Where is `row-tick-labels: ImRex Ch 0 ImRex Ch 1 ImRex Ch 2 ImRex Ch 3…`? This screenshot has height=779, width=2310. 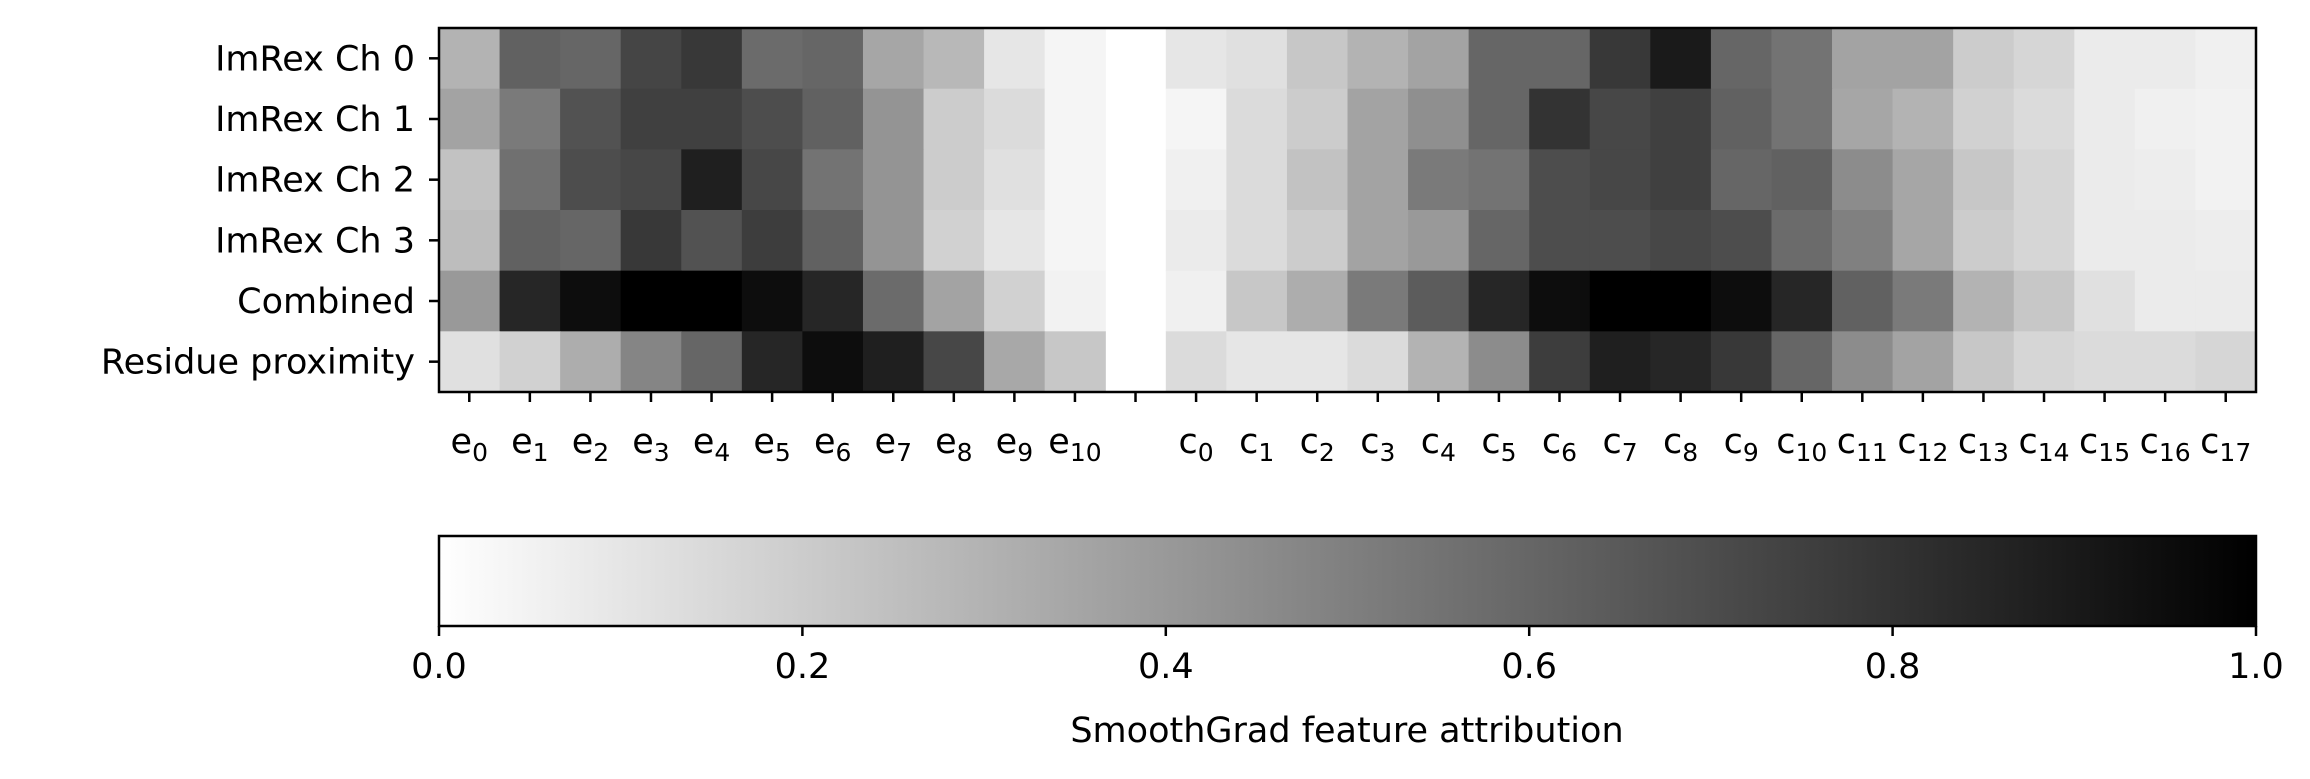
row-tick-labels: ImRex Ch 0 ImRex Ch 1 ImRex Ch 2 ImRex Ch 3… is located at coordinates (270, 211).